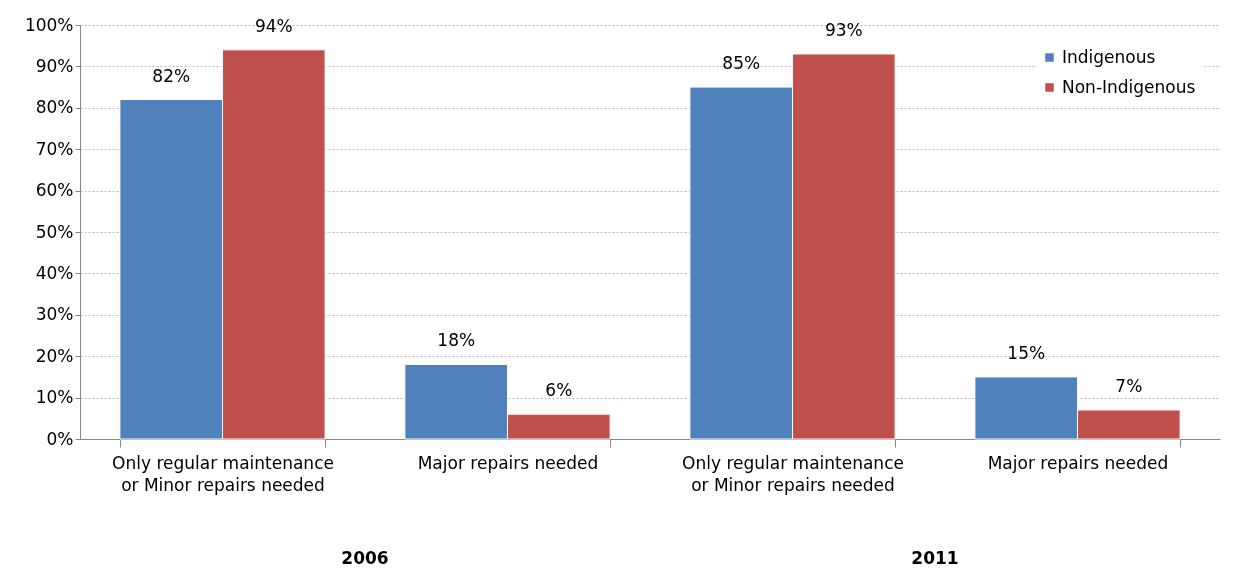  What do you see at coordinates (935, 558) in the screenshot?
I see `text: 2011` at bounding box center [935, 558].